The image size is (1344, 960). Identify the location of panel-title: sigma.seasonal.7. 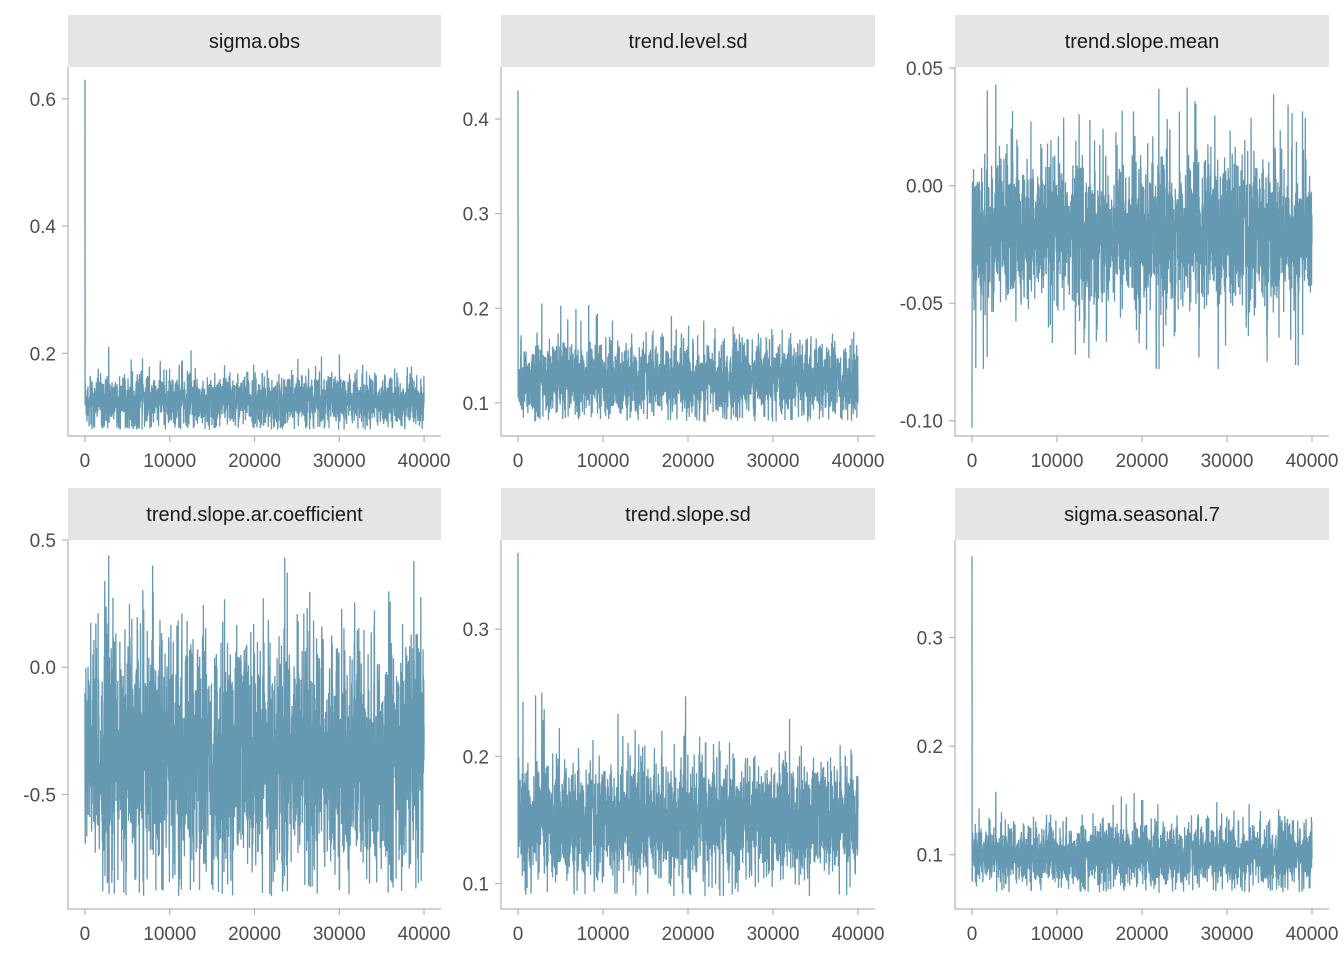
(1142, 515).